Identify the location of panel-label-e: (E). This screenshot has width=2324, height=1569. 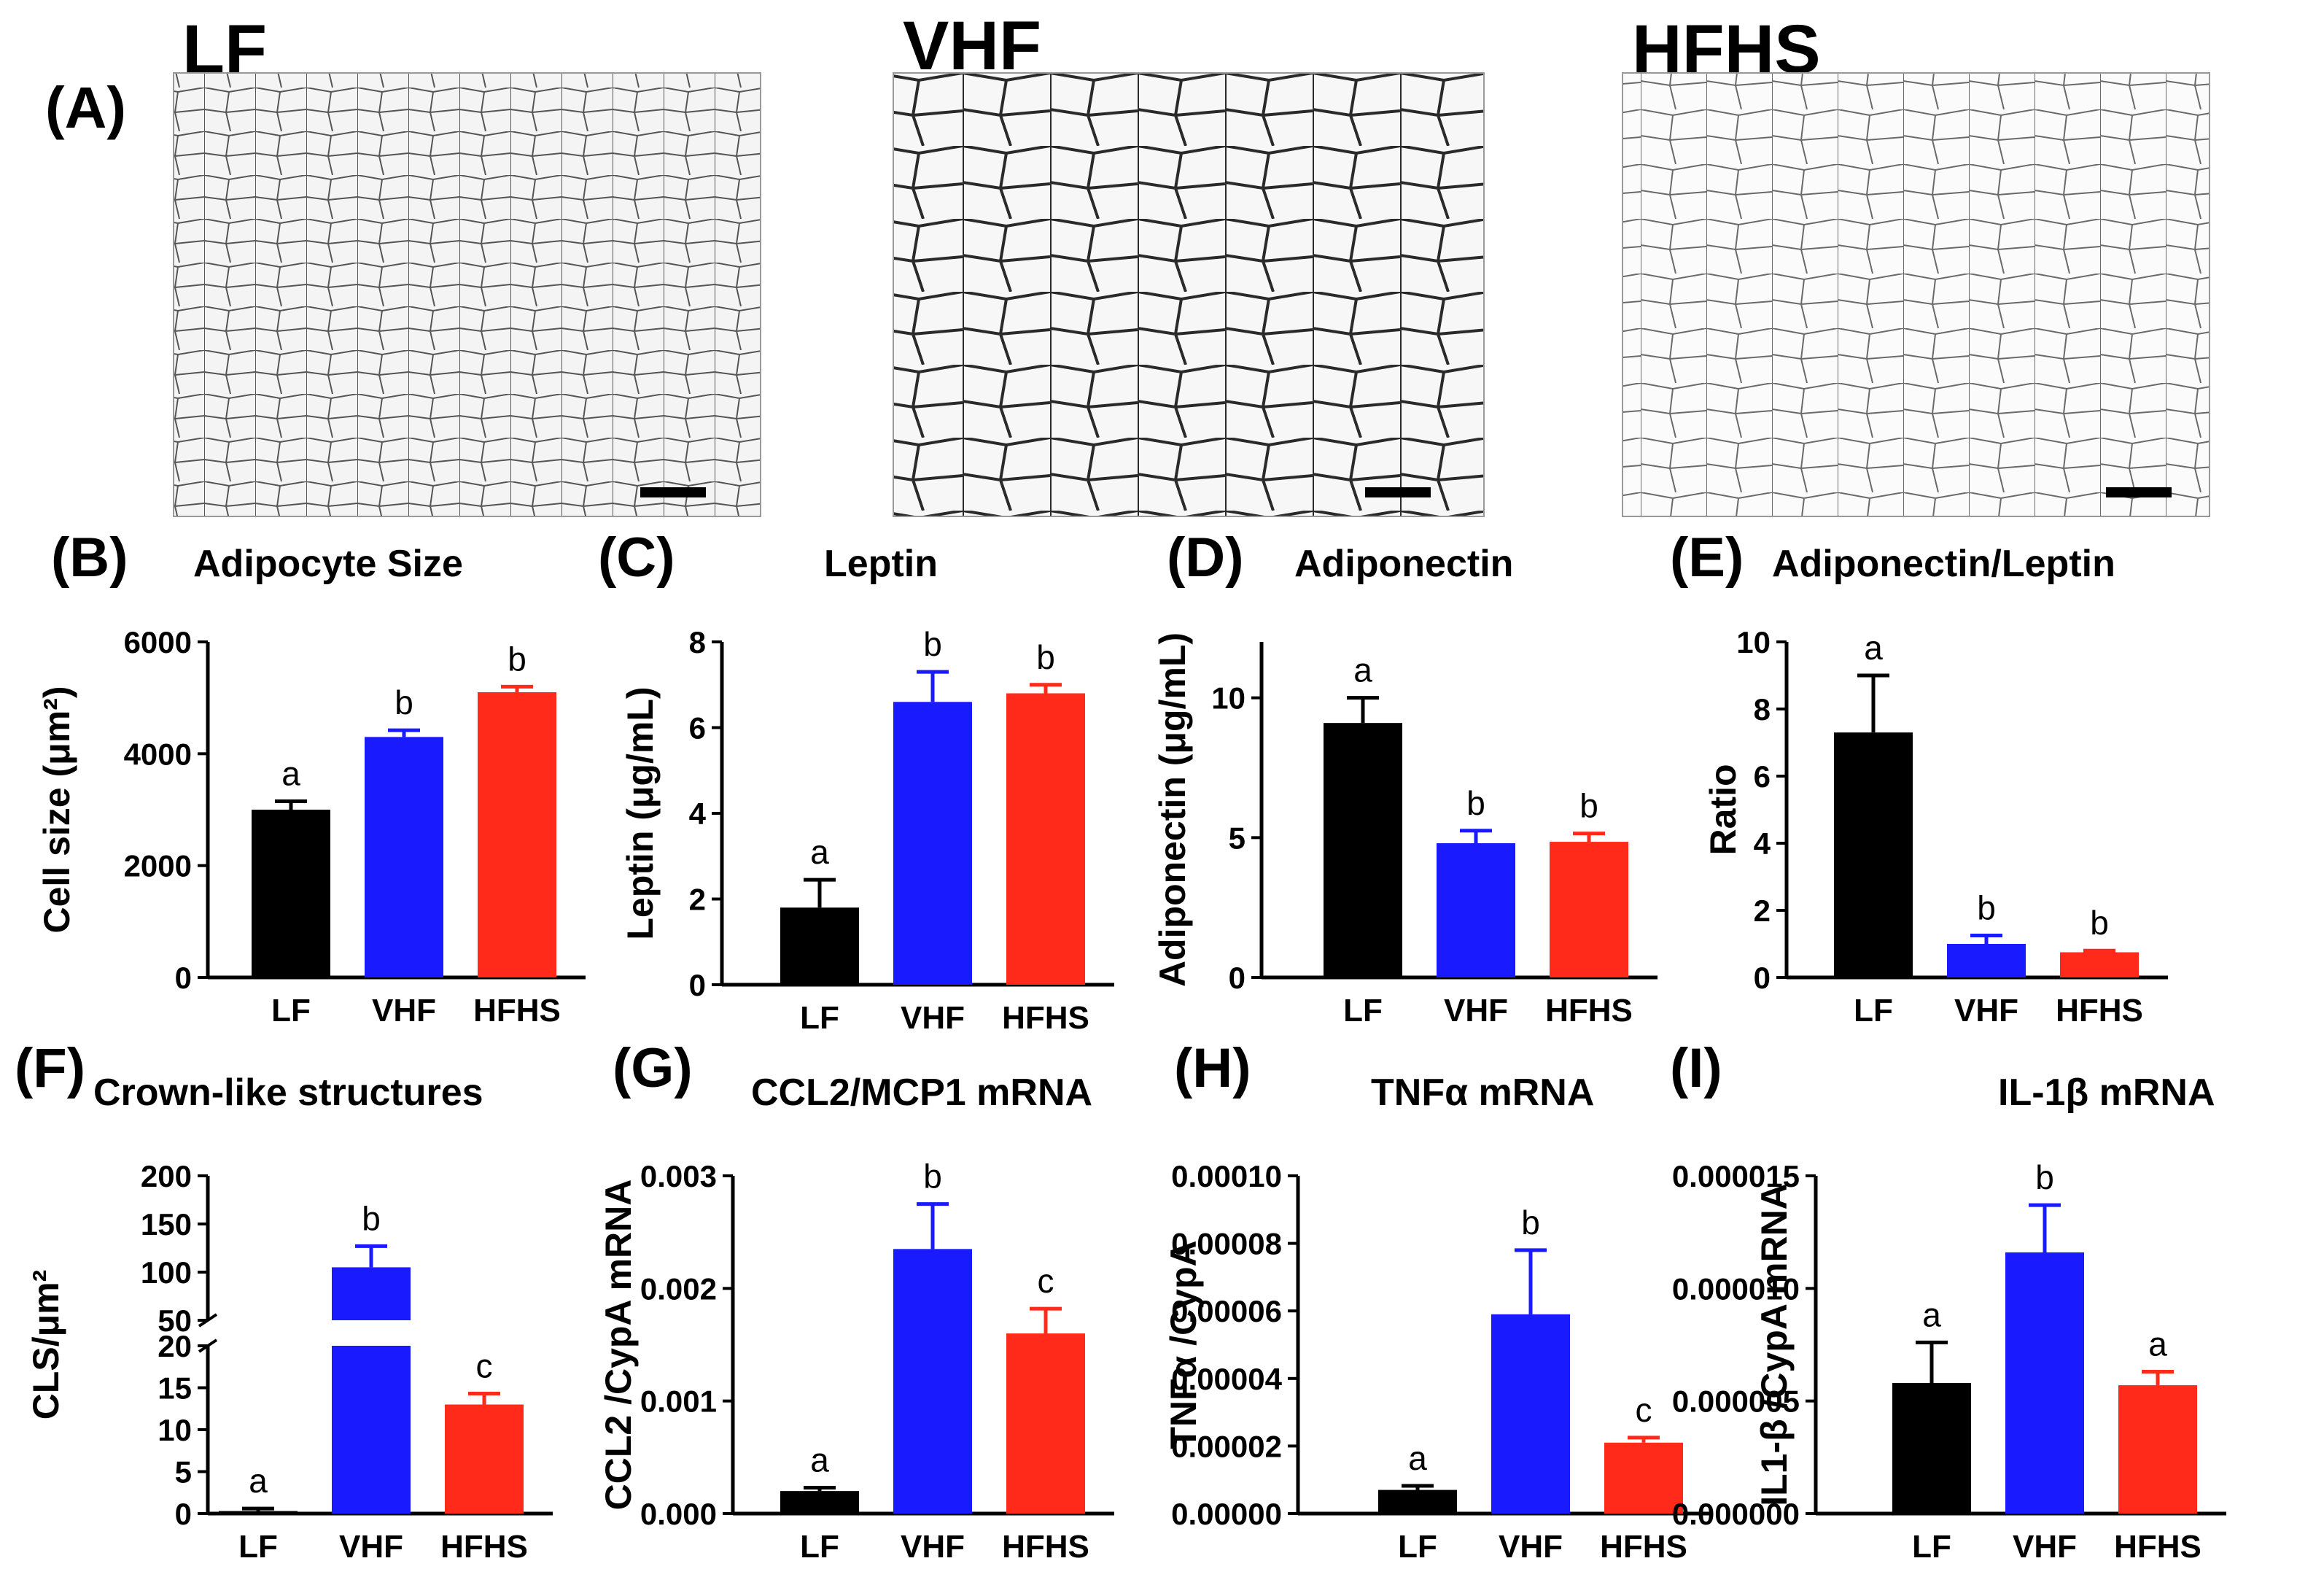
(1707, 558).